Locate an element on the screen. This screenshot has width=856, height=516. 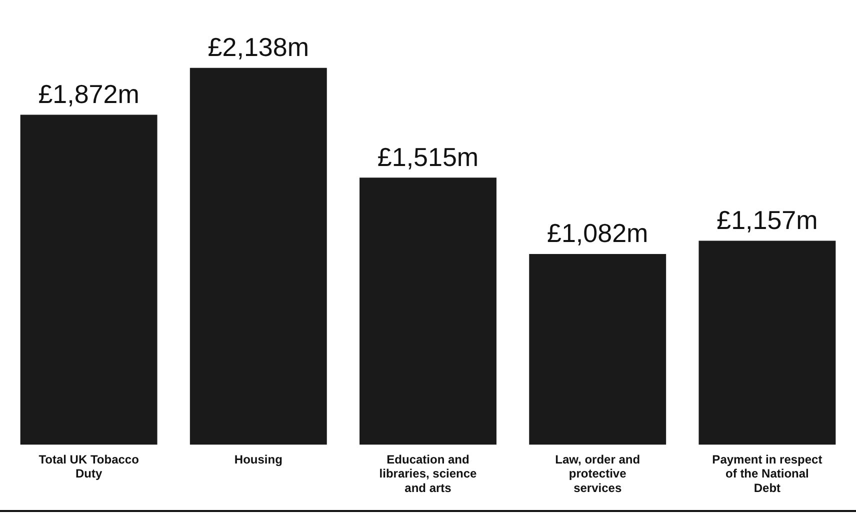
data-label: £1,515m is located at coordinates (428, 157).